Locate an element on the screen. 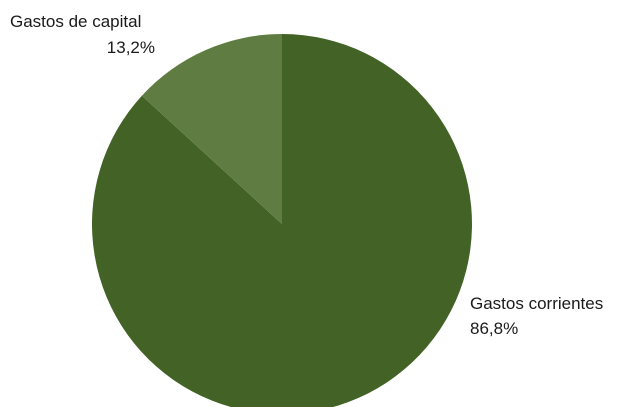  slice-label-name: Gastos de capital is located at coordinates (75, 21).